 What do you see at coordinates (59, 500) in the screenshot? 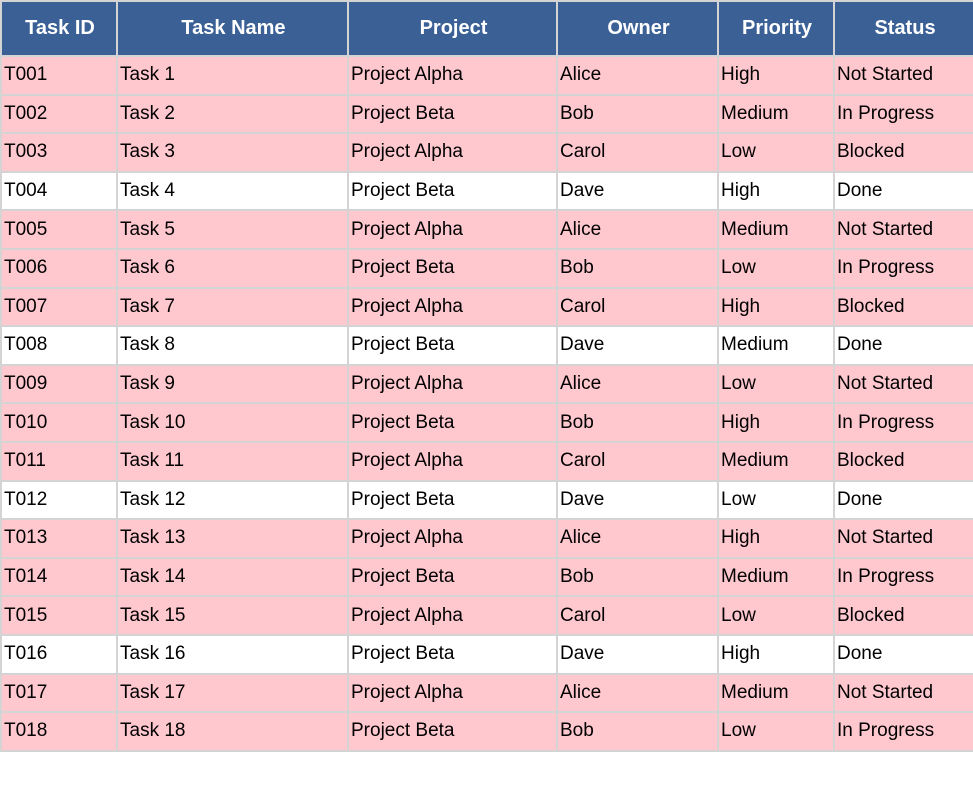
I see `table-cell: T012` at bounding box center [59, 500].